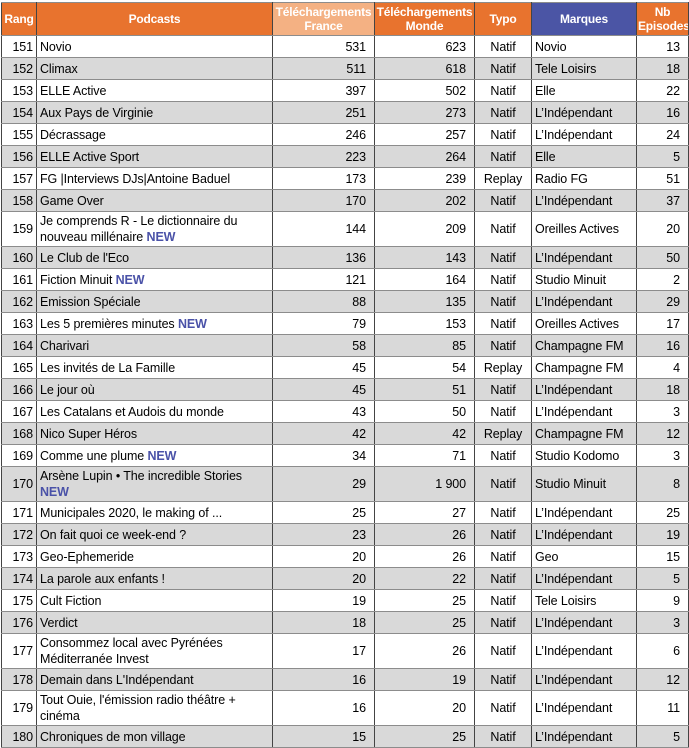 This screenshot has height=748, width=689. What do you see at coordinates (19, 156) in the screenshot?
I see `cell-rang: 156` at bounding box center [19, 156].